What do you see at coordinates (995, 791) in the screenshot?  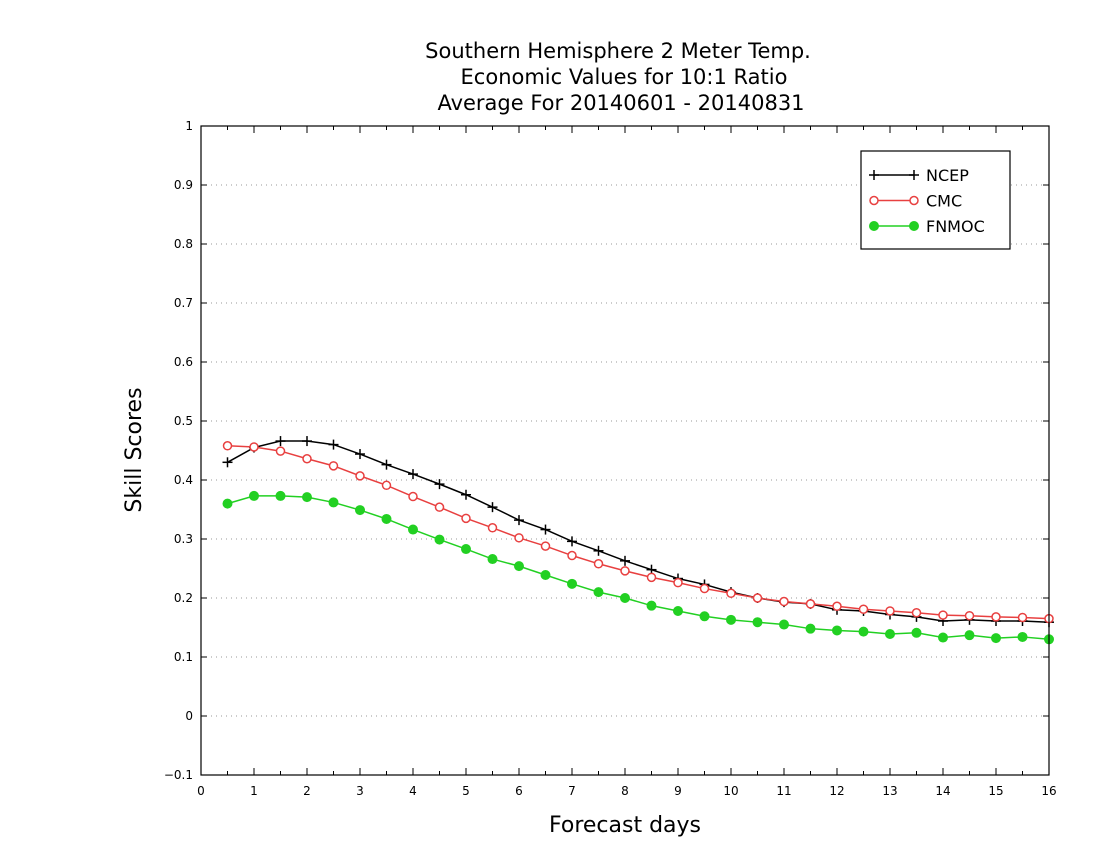 I see `x-tick-label: 15` at bounding box center [995, 791].